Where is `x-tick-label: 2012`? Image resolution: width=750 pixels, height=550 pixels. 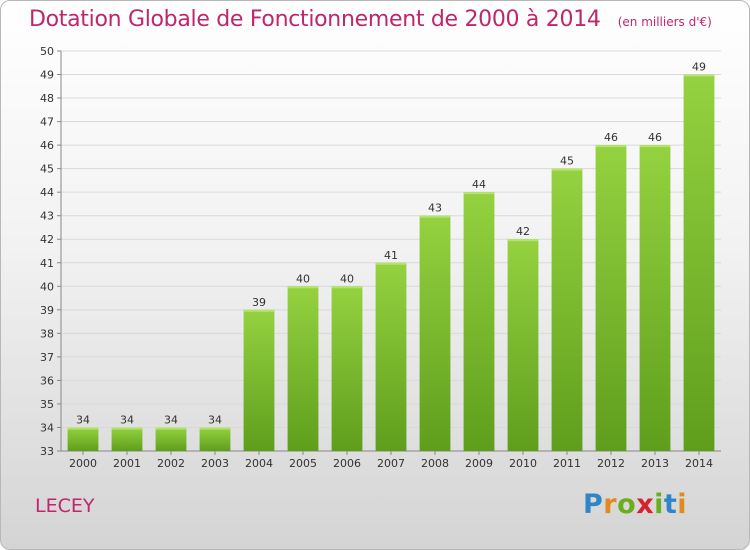 x-tick-label: 2012 is located at coordinates (611, 463).